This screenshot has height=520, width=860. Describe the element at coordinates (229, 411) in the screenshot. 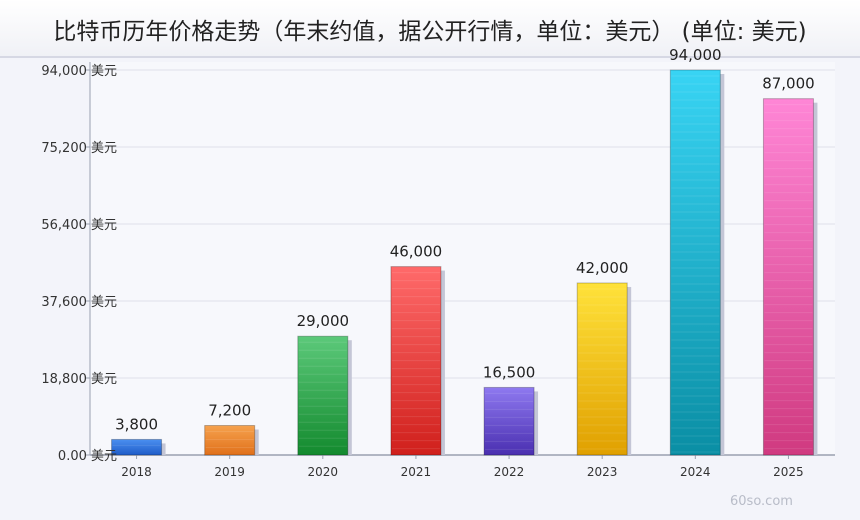

I see `data-label: 7,200` at that location.